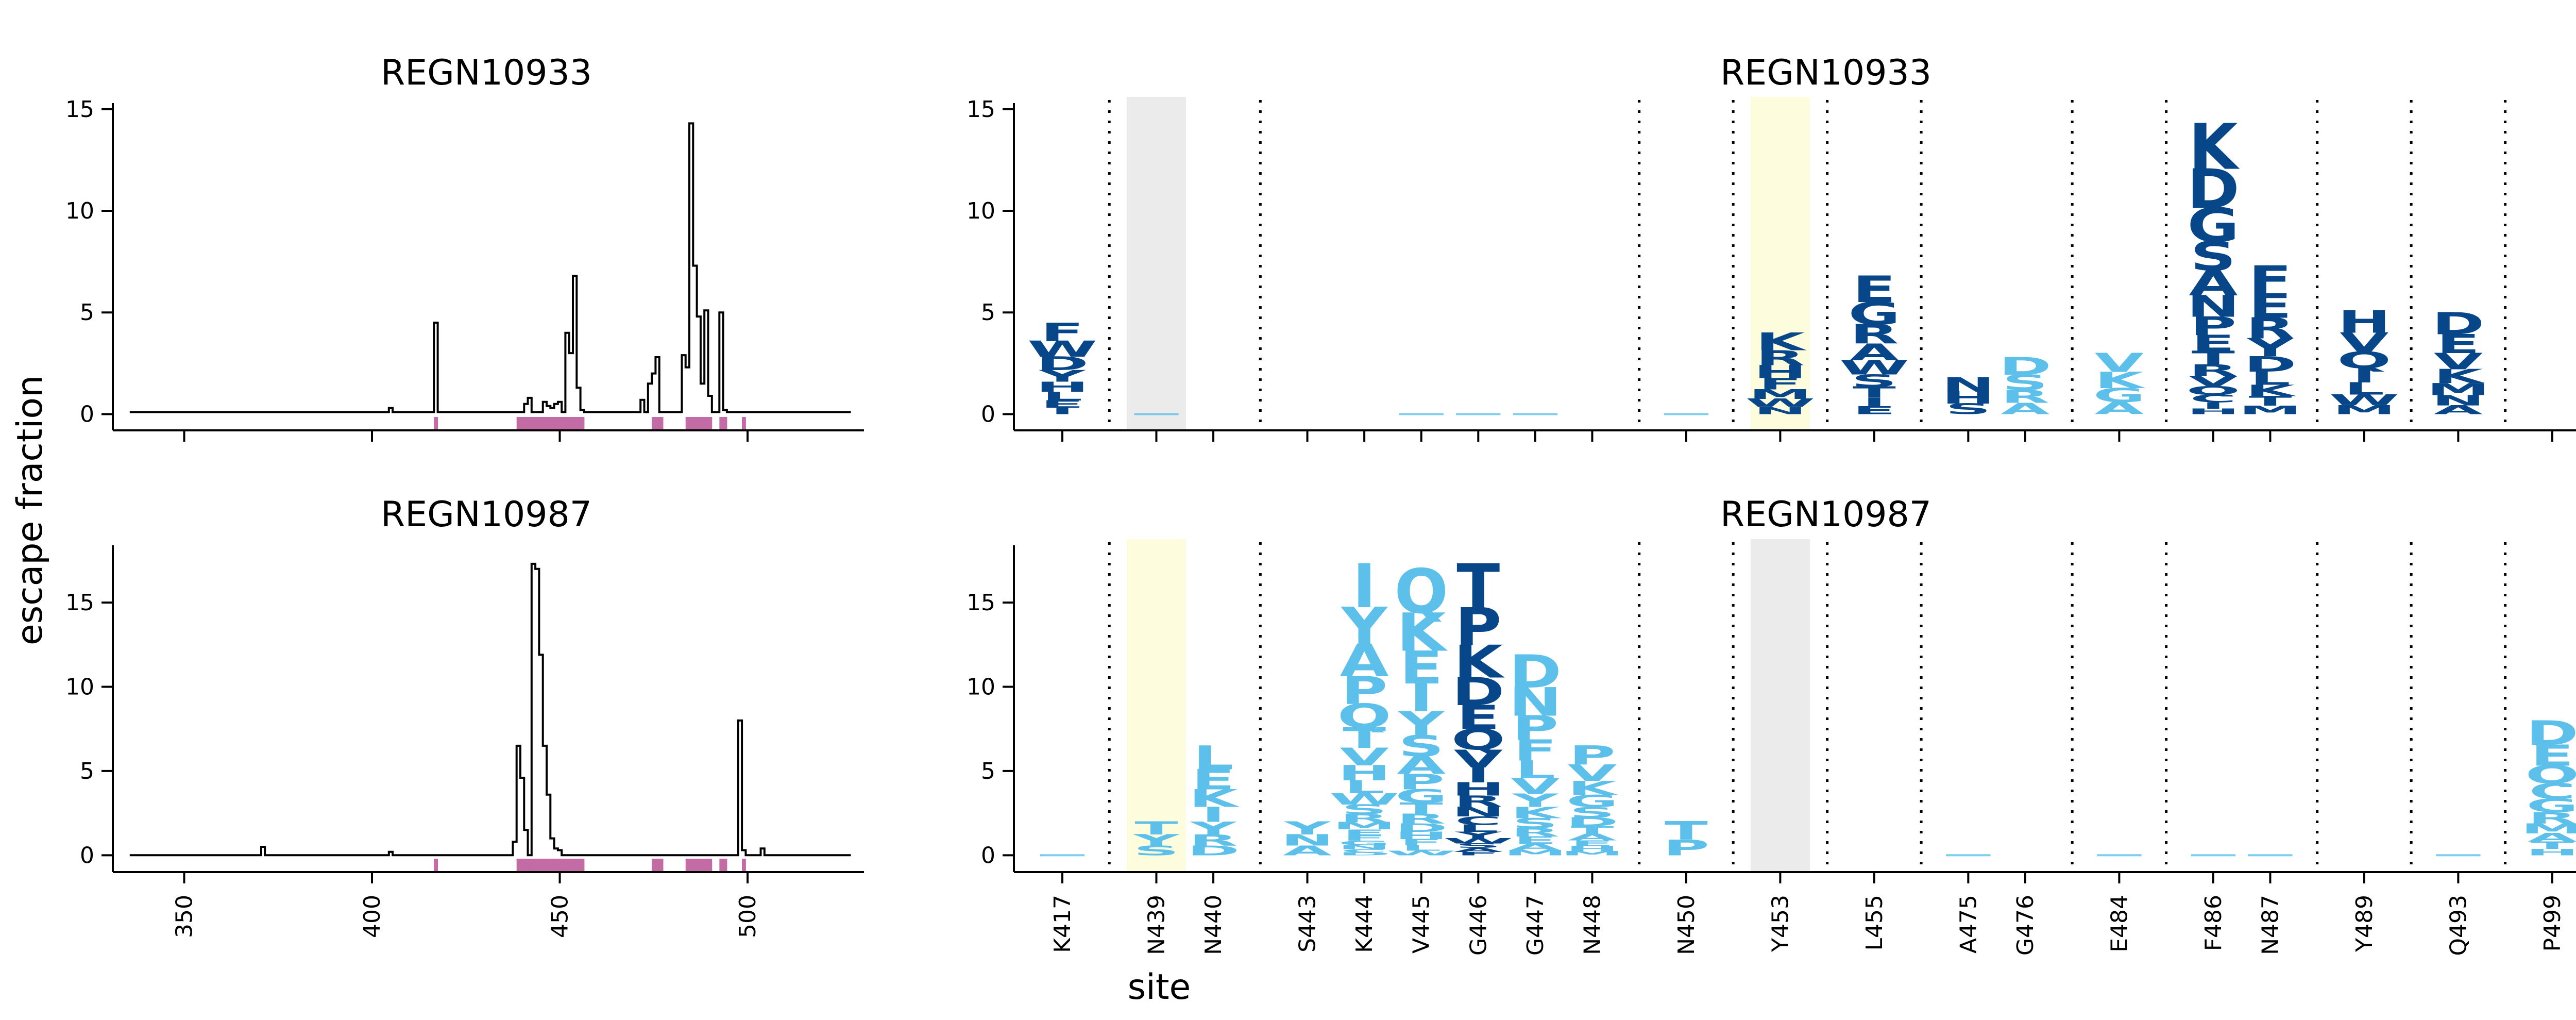  What do you see at coordinates (1062, 924) in the screenshot?
I see `logo-regn10987-xtick-label: K417` at bounding box center [1062, 924].